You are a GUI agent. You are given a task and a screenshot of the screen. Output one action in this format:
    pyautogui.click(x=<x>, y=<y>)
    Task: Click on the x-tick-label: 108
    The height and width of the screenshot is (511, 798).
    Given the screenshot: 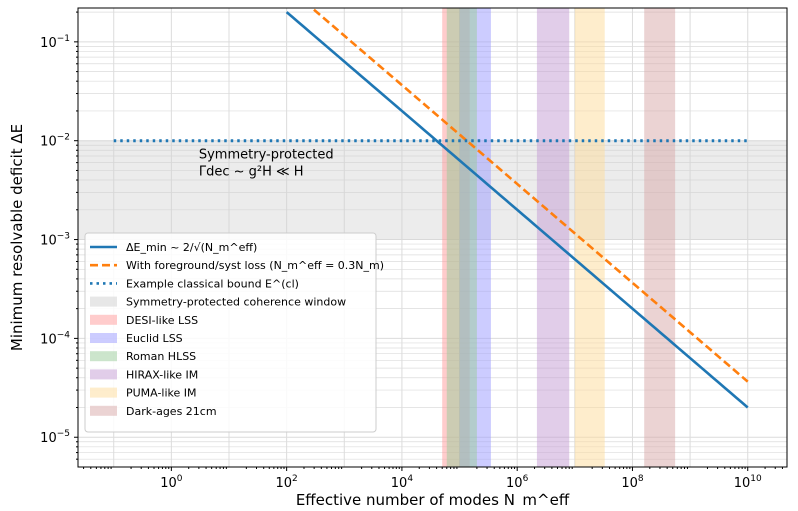 What is the action you would take?
    pyautogui.click(x=632, y=482)
    